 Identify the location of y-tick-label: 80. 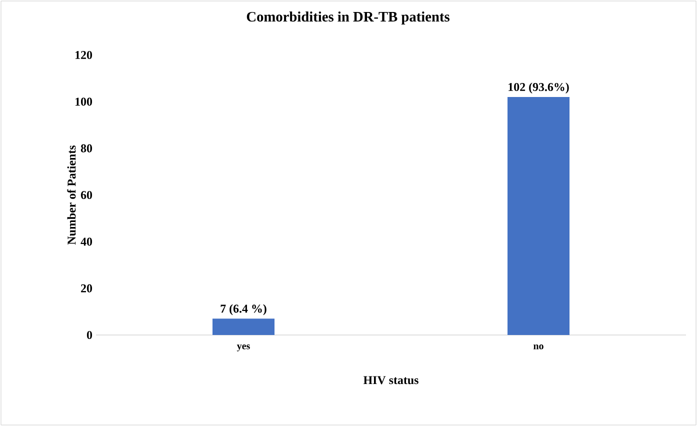
(86, 148).